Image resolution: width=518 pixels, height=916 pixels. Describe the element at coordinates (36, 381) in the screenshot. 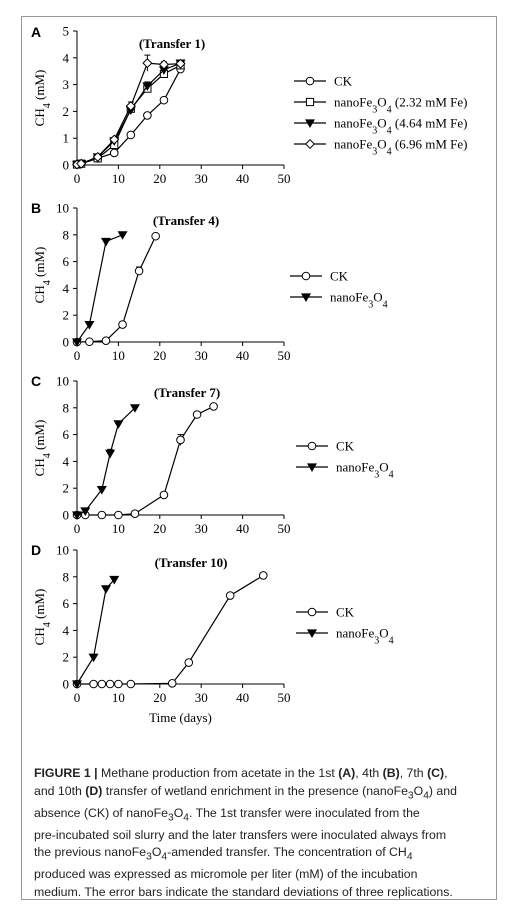

I see `panel-letter: C` at that location.